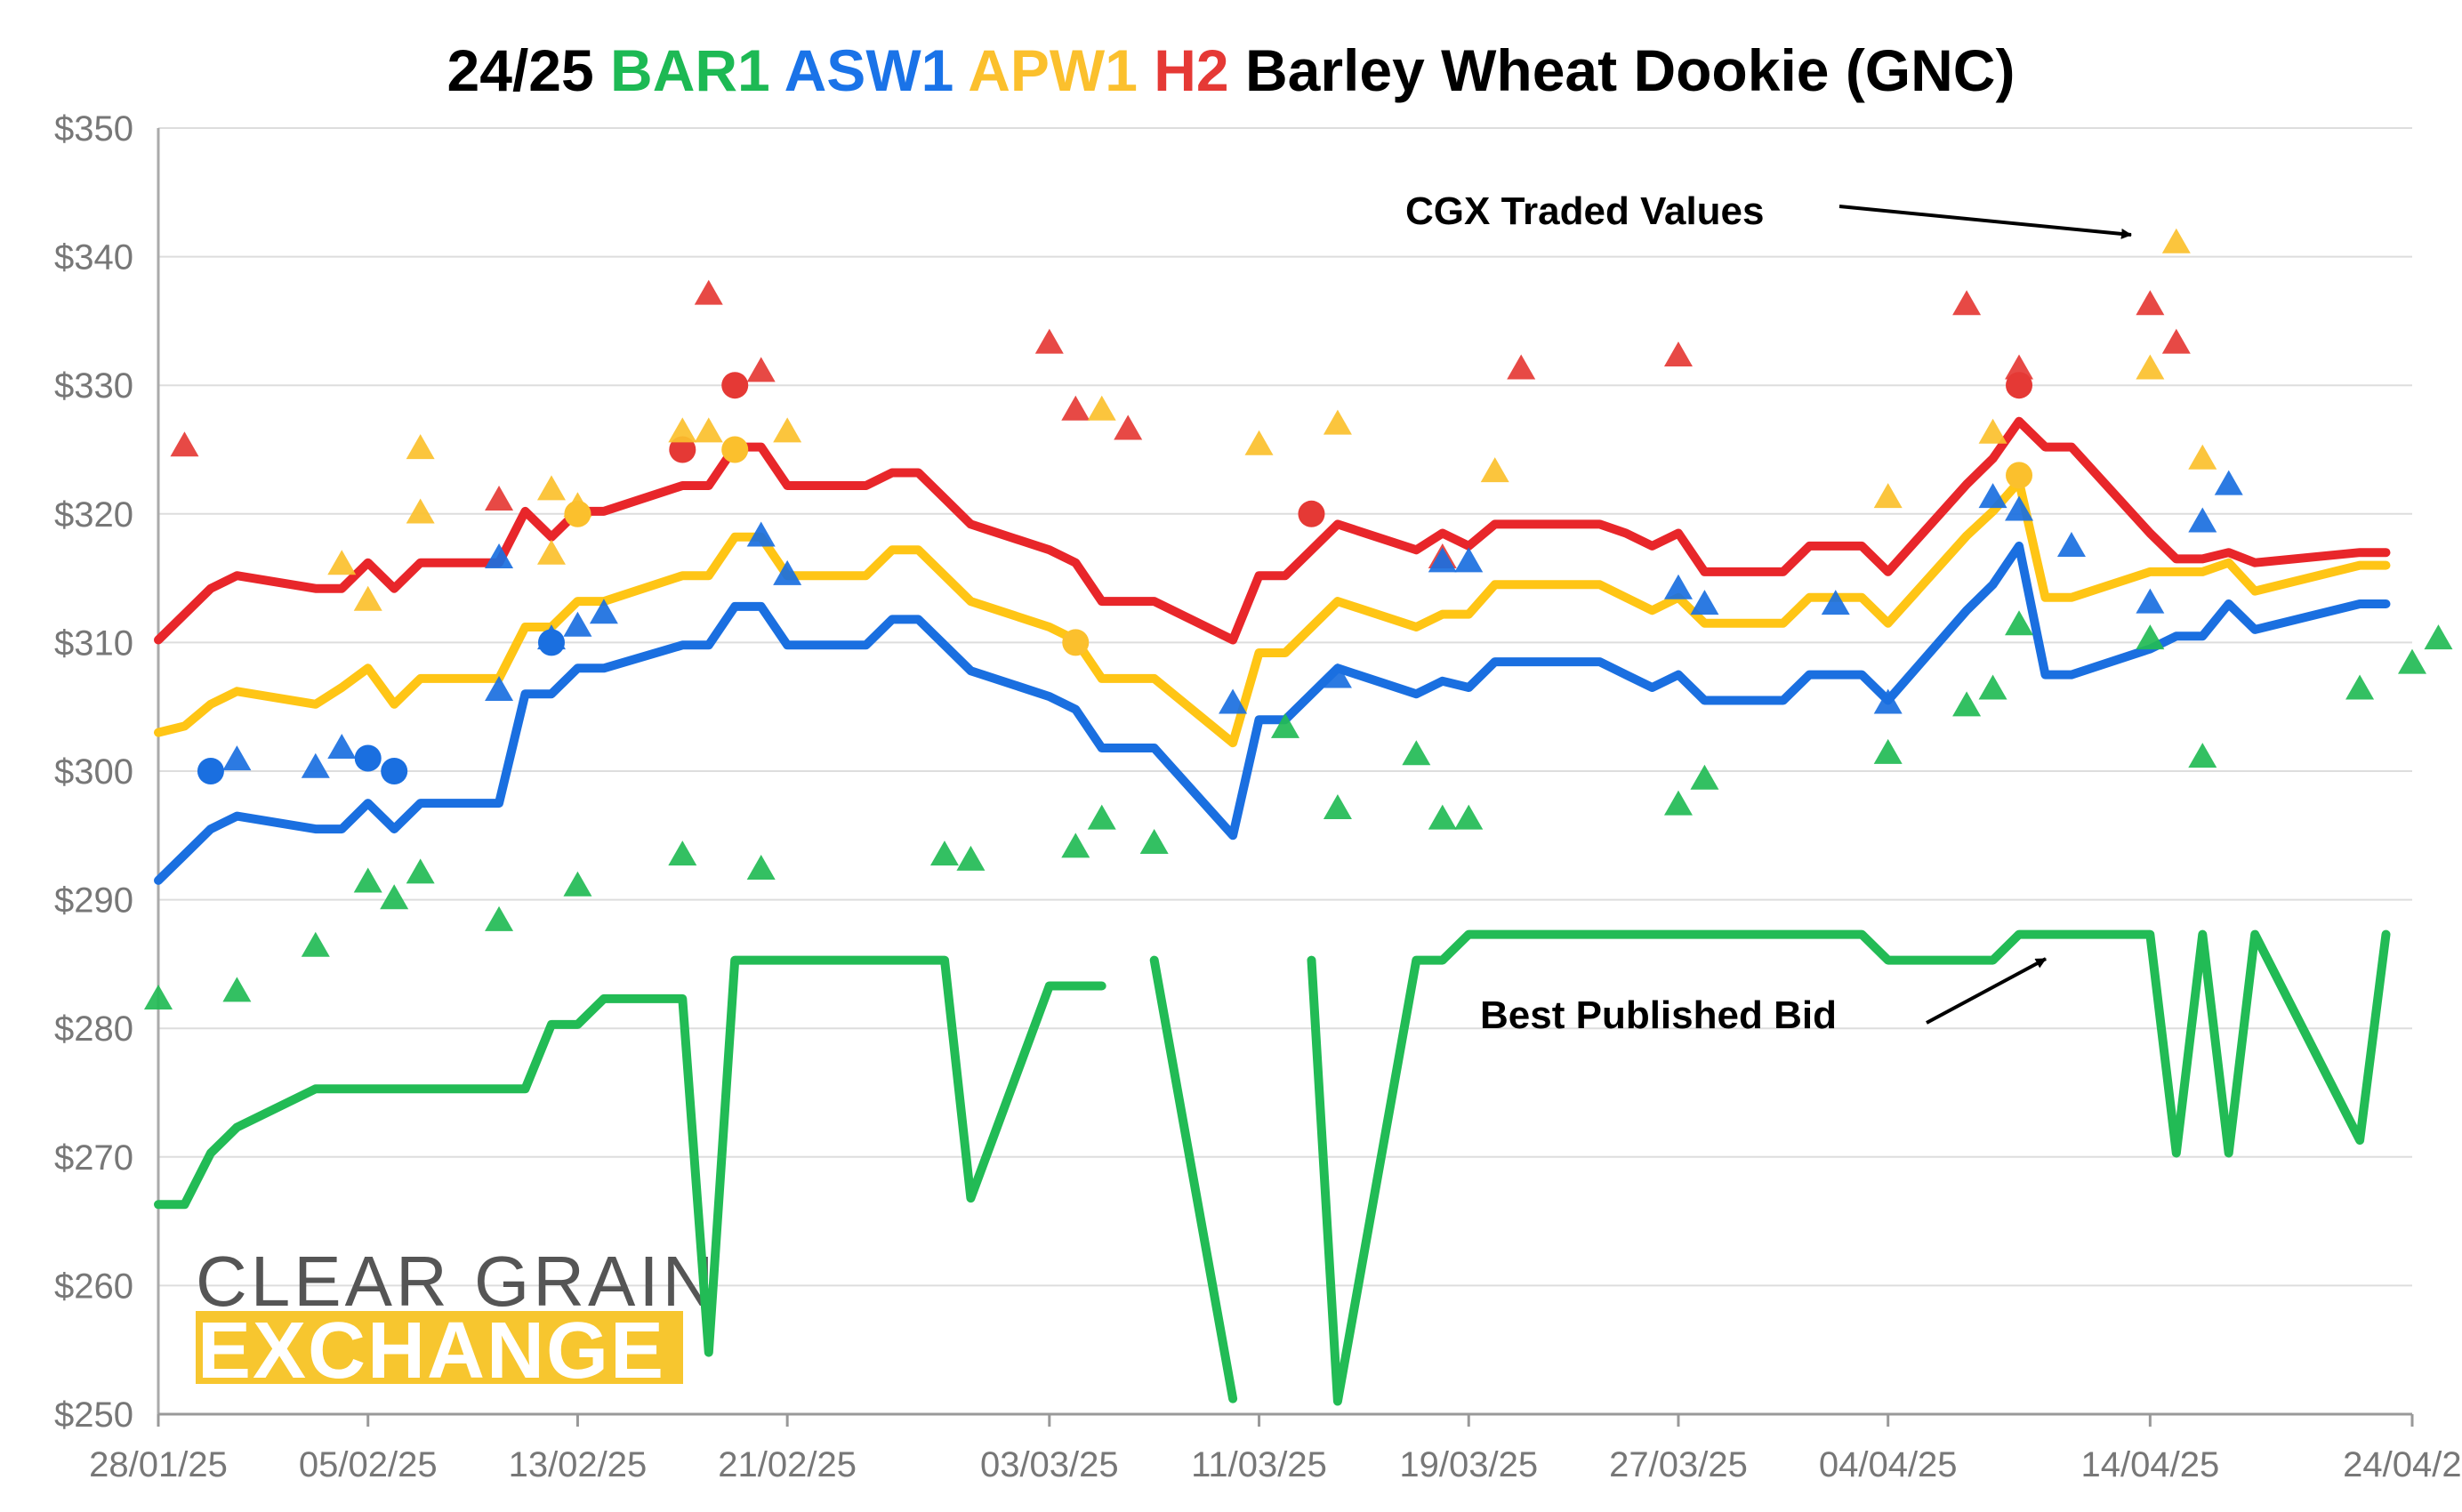 This screenshot has height=1512, width=2462. Describe the element at coordinates (1986, 991) in the screenshot. I see `annotation-arrow-best-bid` at that location.